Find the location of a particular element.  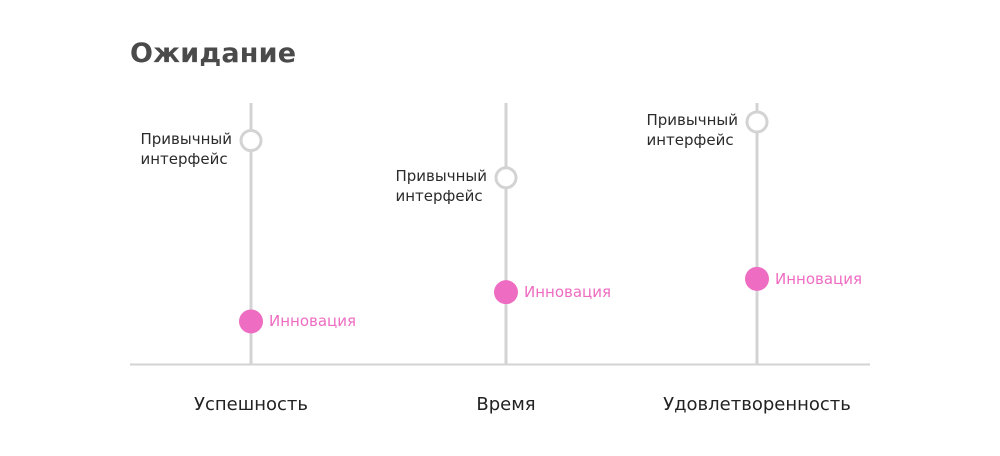

category-label: Успешность is located at coordinates (251, 404).